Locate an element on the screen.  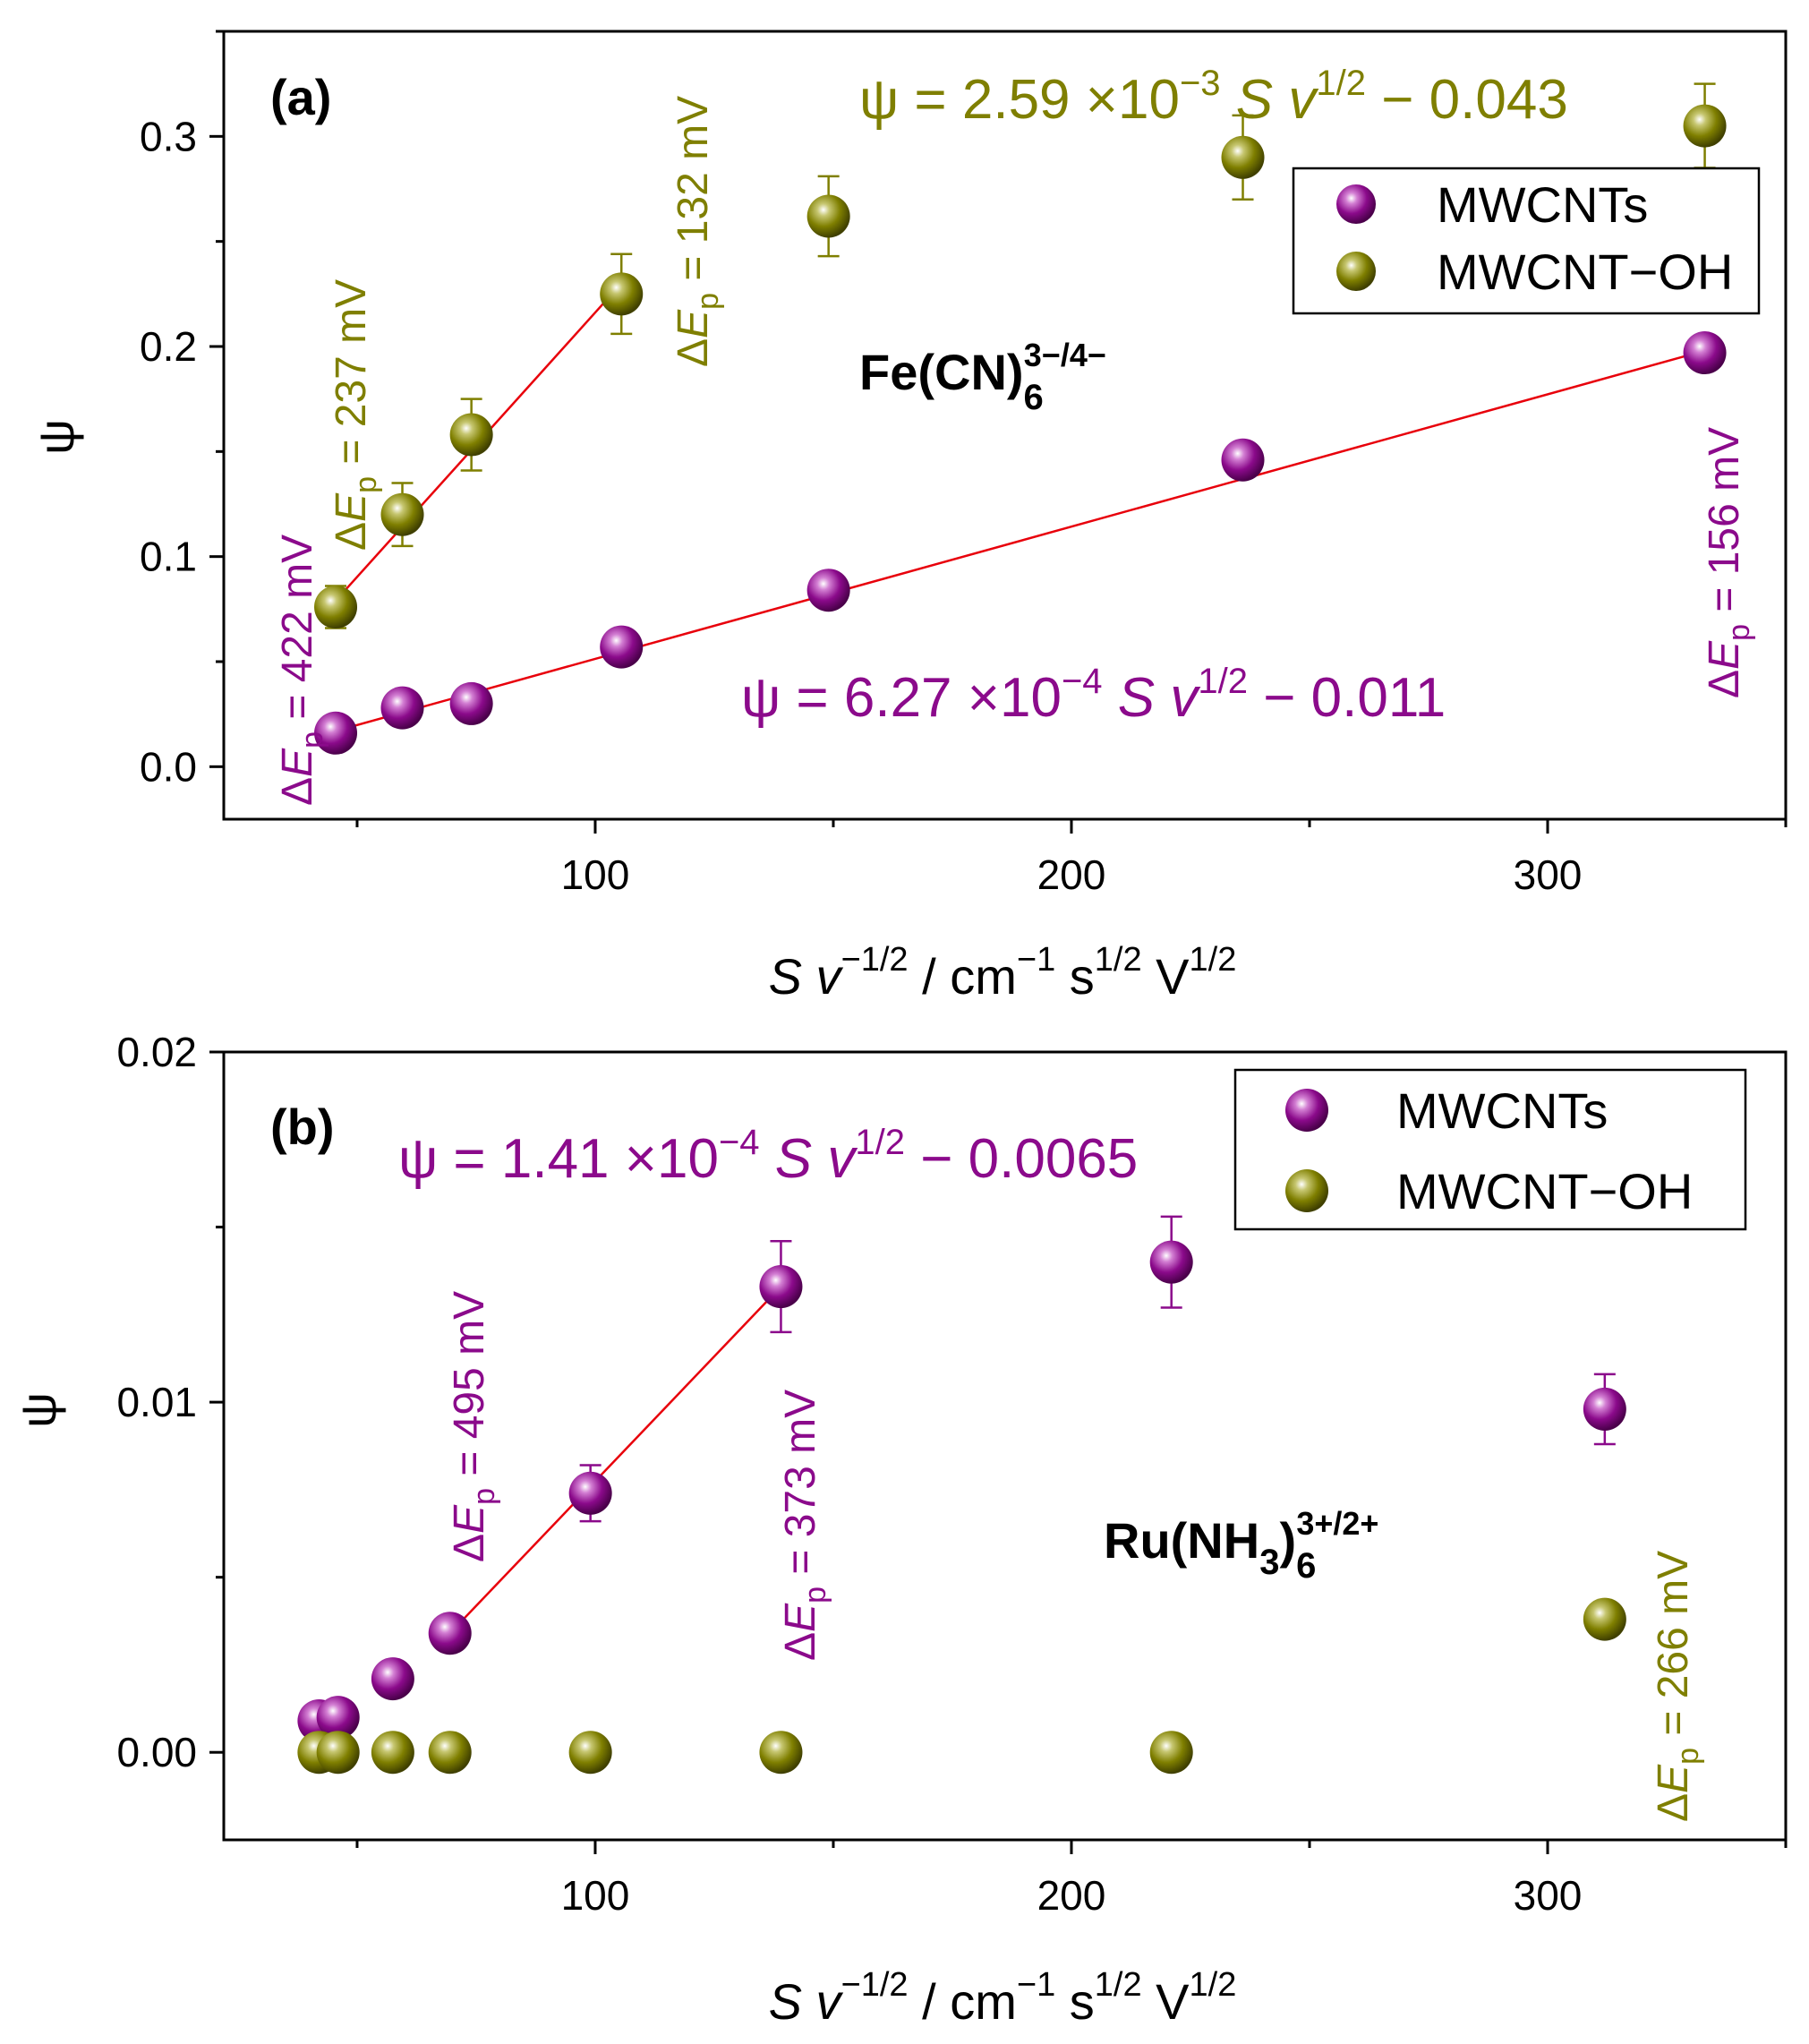
panel-a-annotation-237: ΔEp = 237 mV is located at coordinates (355, 415).